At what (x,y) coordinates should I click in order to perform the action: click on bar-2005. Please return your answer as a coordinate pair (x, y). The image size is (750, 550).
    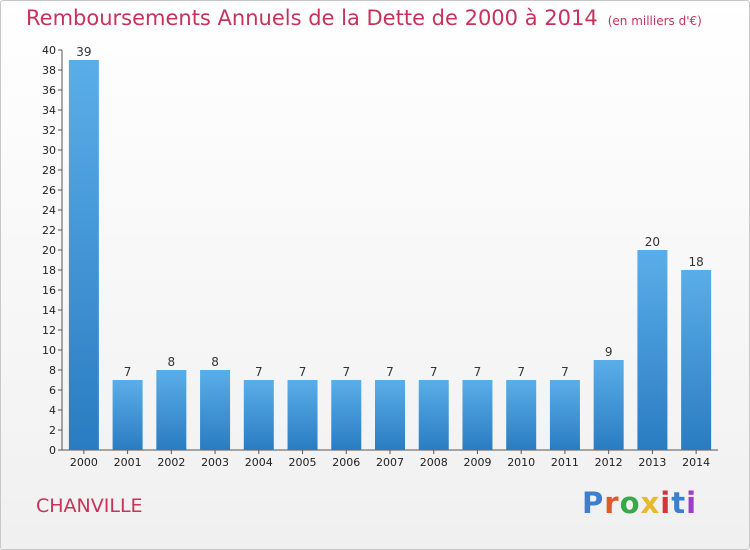
    Looking at the image, I should click on (302, 415).